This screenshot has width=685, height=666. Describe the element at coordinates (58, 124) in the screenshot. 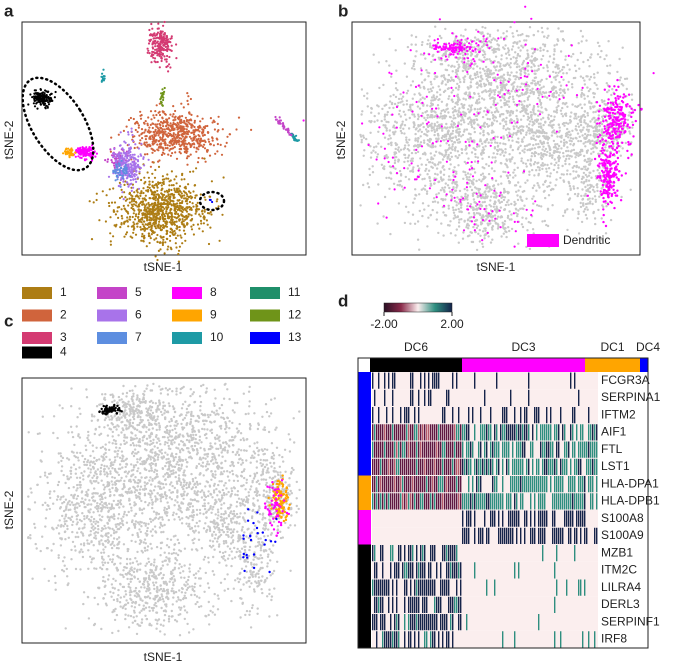

I see `dotted-outline` at that location.